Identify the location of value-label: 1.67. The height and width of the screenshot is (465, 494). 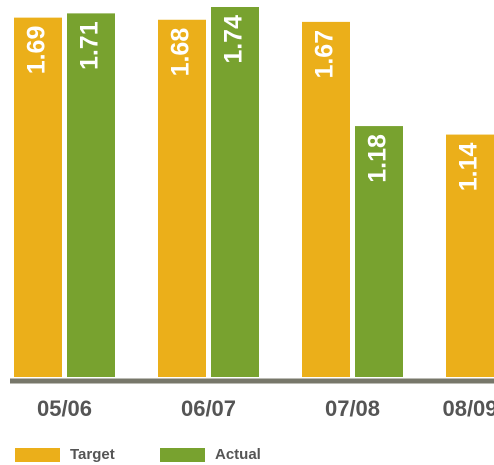
(325, 54).